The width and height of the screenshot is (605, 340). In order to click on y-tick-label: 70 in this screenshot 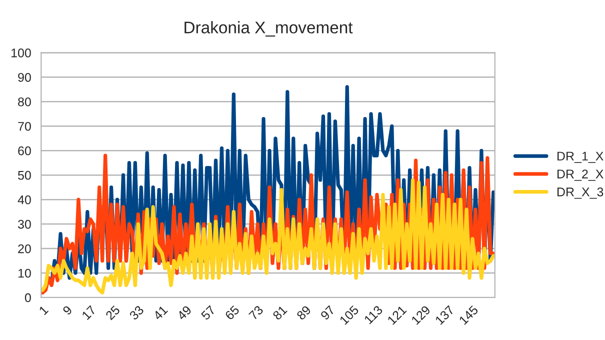, I will do `click(24, 126)`.